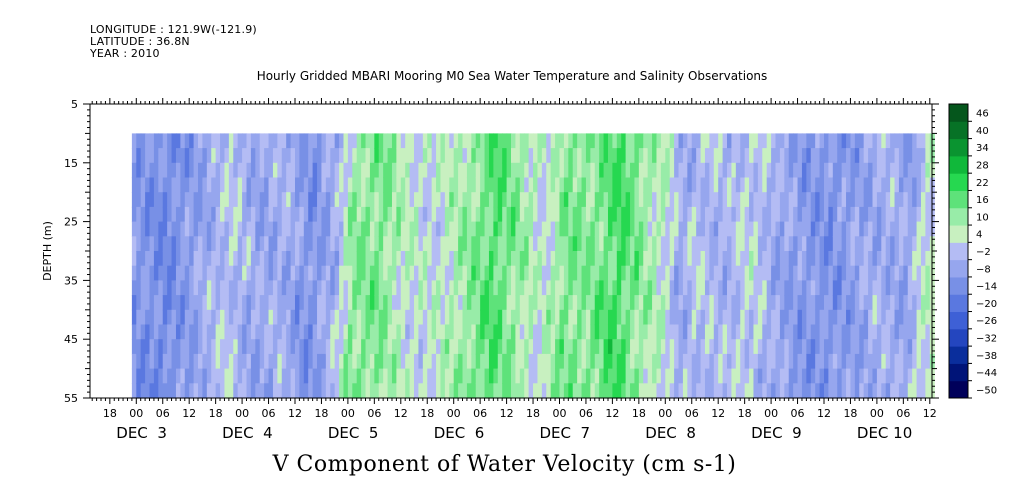 The height and width of the screenshot is (504, 1009). Describe the element at coordinates (986, 390) in the screenshot. I see `colorbar-label: −50` at that location.